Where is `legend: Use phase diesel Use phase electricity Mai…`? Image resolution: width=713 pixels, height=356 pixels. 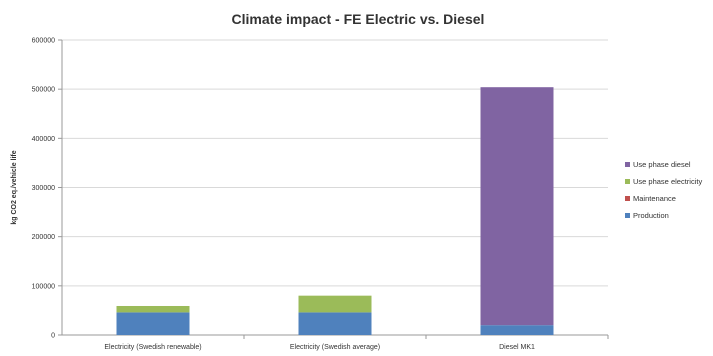 legend: Use phase diesel Use phase electricity Mai… is located at coordinates (663, 190).